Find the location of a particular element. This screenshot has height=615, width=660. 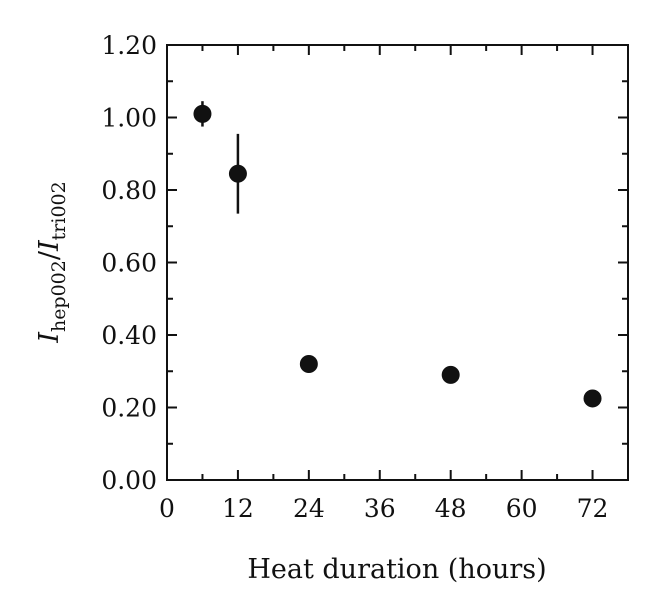

y-label-sub-2: tri002 is located at coordinates (59, 210).